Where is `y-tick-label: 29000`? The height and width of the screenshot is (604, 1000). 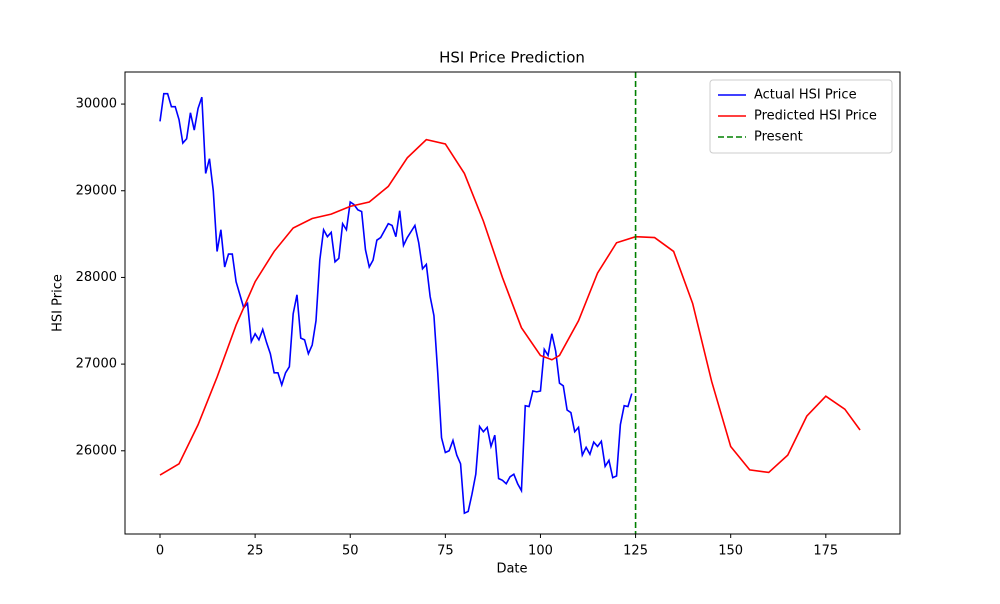
y-tick-label: 29000 is located at coordinates (96, 190).